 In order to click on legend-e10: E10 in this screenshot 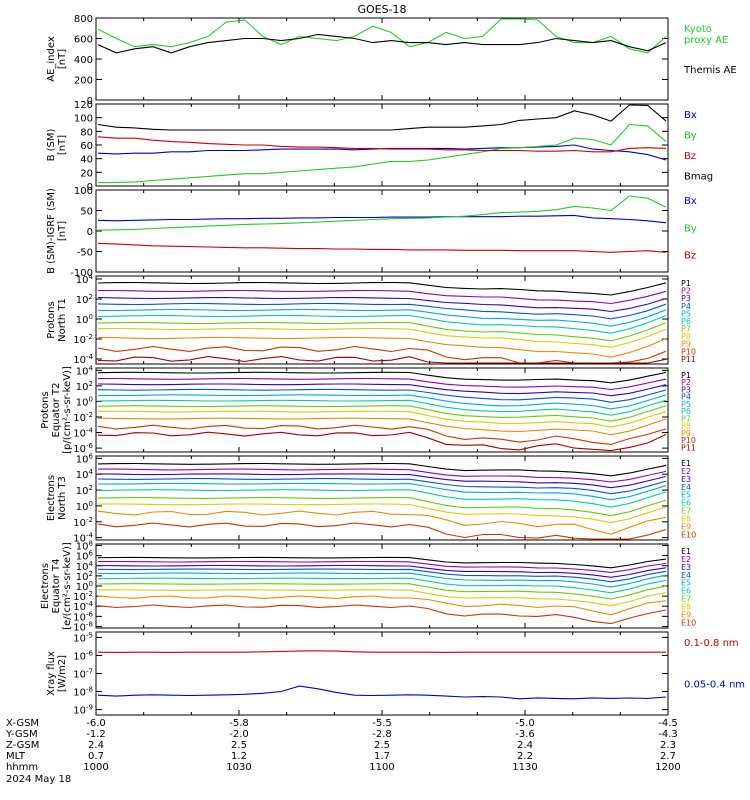, I will do `click(688, 534)`.